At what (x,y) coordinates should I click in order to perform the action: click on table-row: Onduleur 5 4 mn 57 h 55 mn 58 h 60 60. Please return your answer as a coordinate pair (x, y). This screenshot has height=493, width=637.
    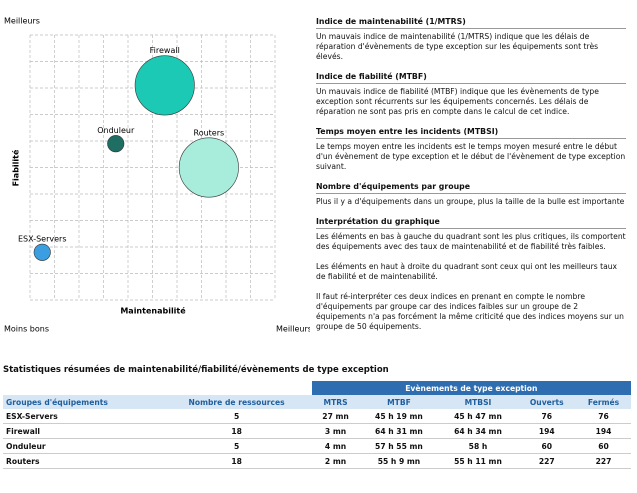
    Looking at the image, I should click on (317, 446).